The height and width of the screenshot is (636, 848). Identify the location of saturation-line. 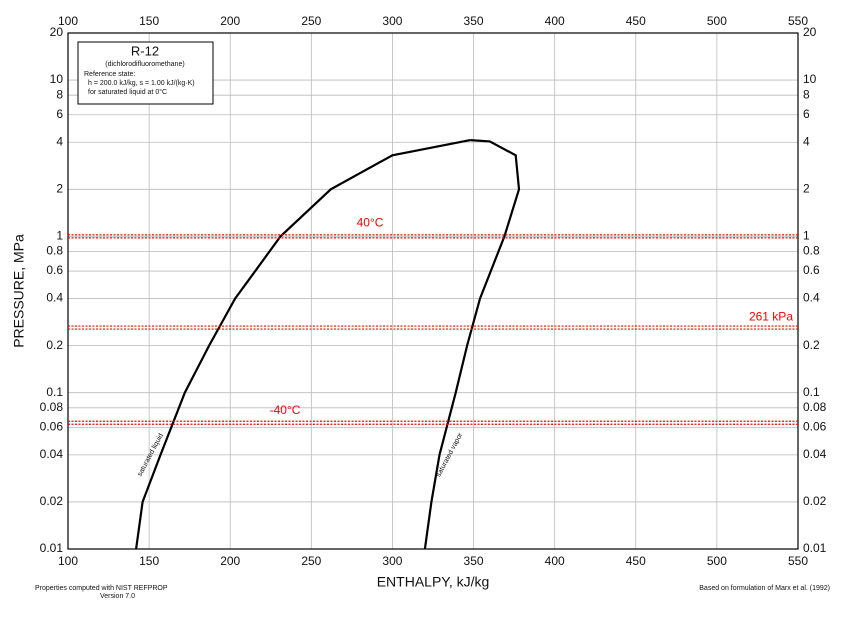
(472, 344).